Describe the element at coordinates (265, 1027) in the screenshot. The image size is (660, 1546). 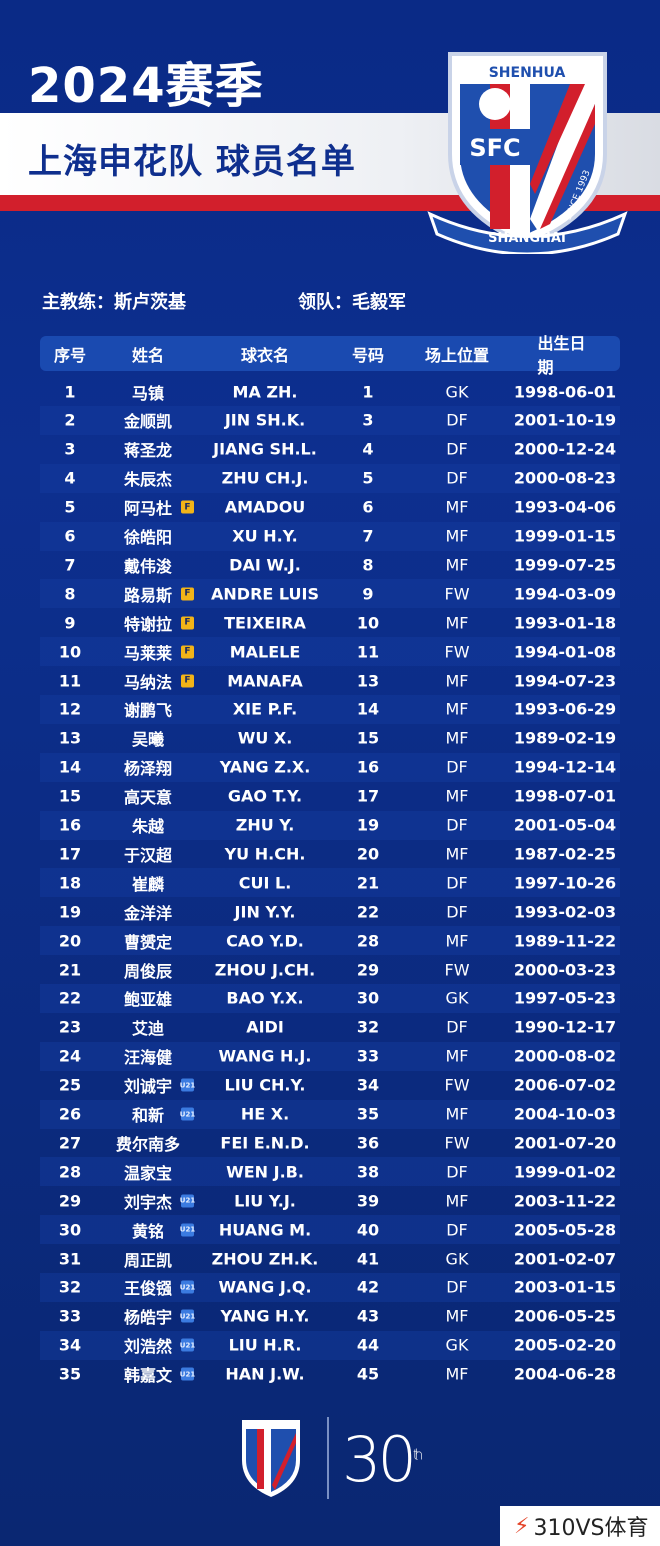
I see `shirt-name: AIDI` at that location.